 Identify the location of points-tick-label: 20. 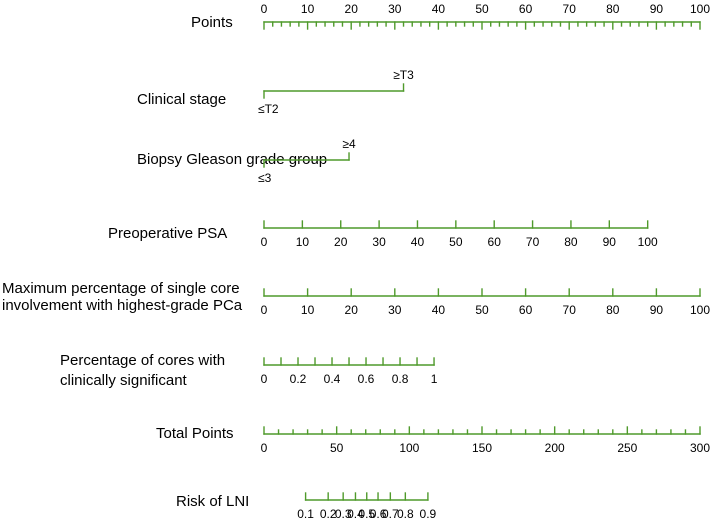
(352, 9).